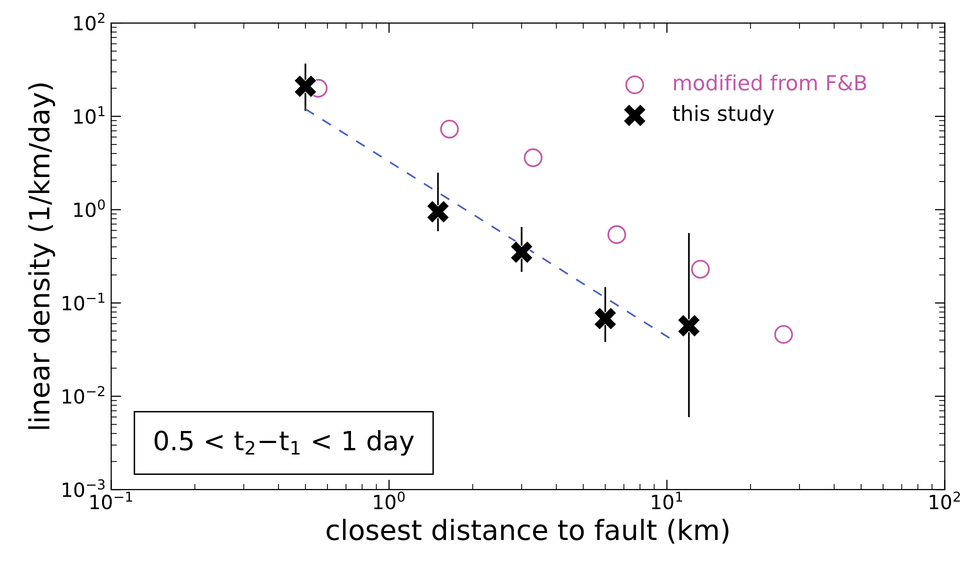 This screenshot has width=967, height=576. What do you see at coordinates (83, 301) in the screenshot?
I see `y-tick-label: 10$^{−1}$` at bounding box center [83, 301].